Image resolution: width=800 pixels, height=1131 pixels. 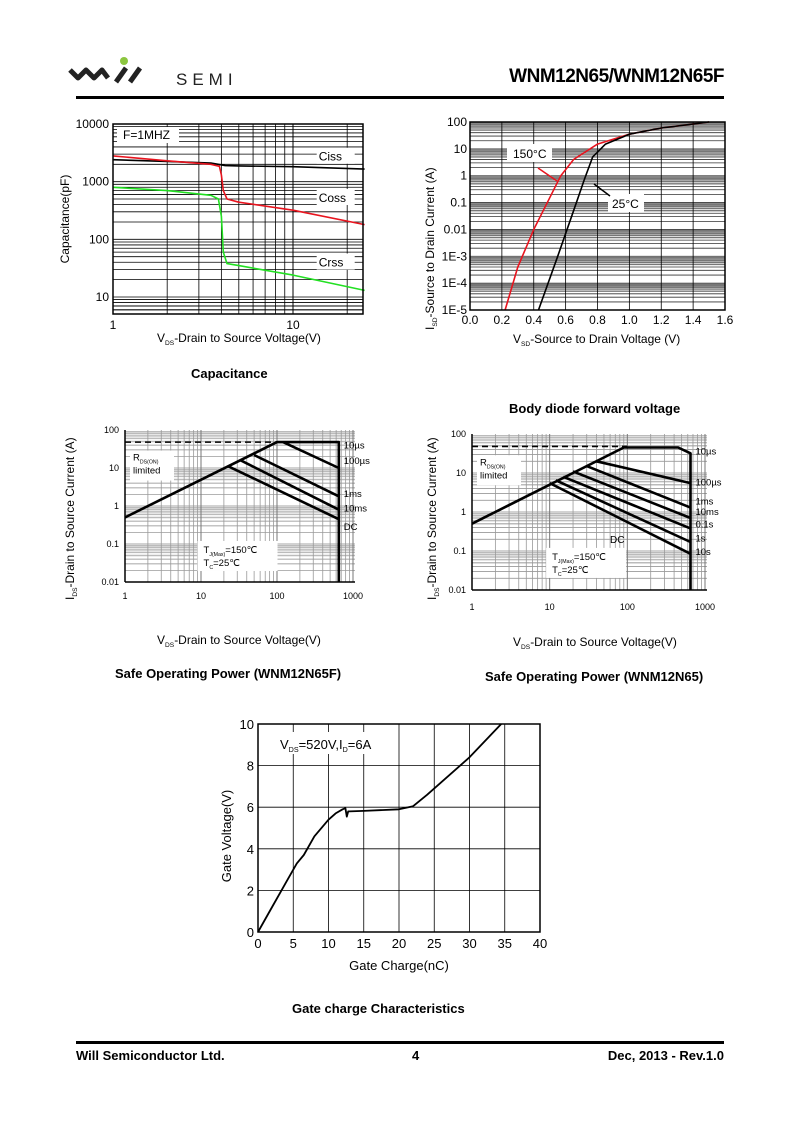 What do you see at coordinates (623, 216) in the screenshot?
I see `series-line-25c` at bounding box center [623, 216].